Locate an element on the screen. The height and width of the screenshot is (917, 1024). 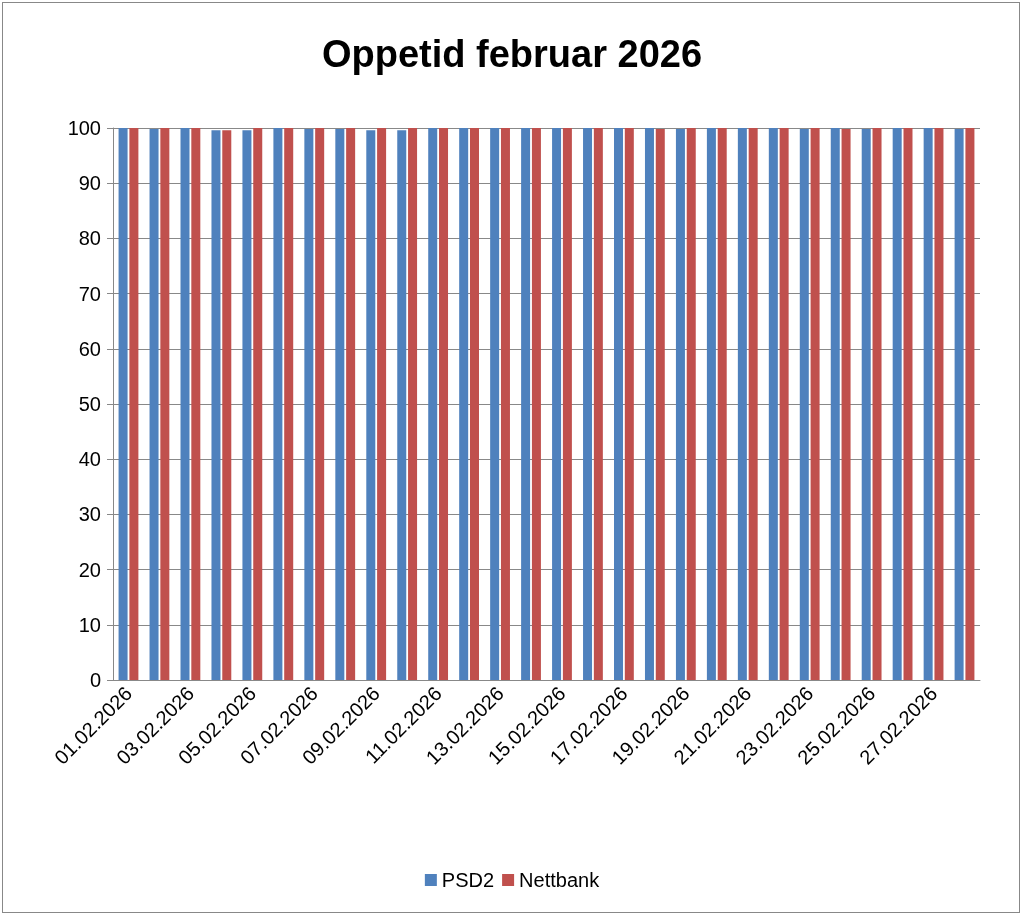
legend-label: Nettbank is located at coordinates (560, 880).